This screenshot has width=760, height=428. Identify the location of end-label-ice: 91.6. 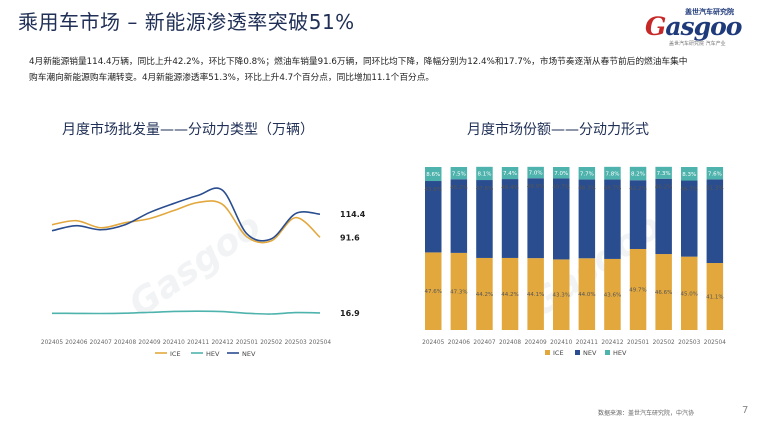
(350, 237).